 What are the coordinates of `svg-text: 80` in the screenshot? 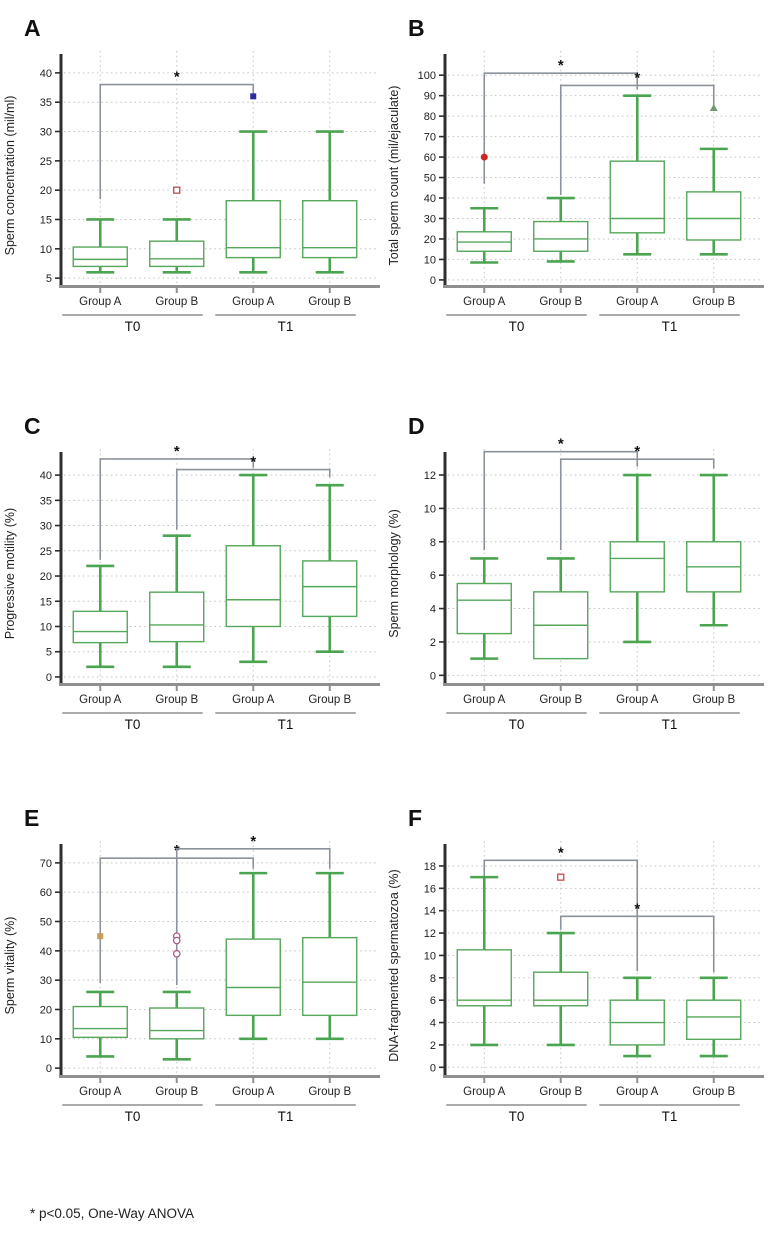 It's located at (430, 117).